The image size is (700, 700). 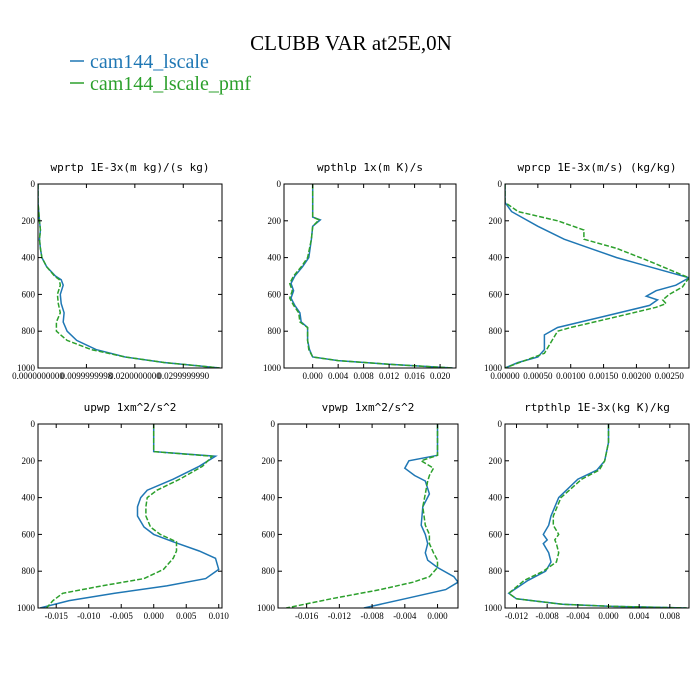 I want to click on x-tick-label: 0.010, so click(x=219, y=616).